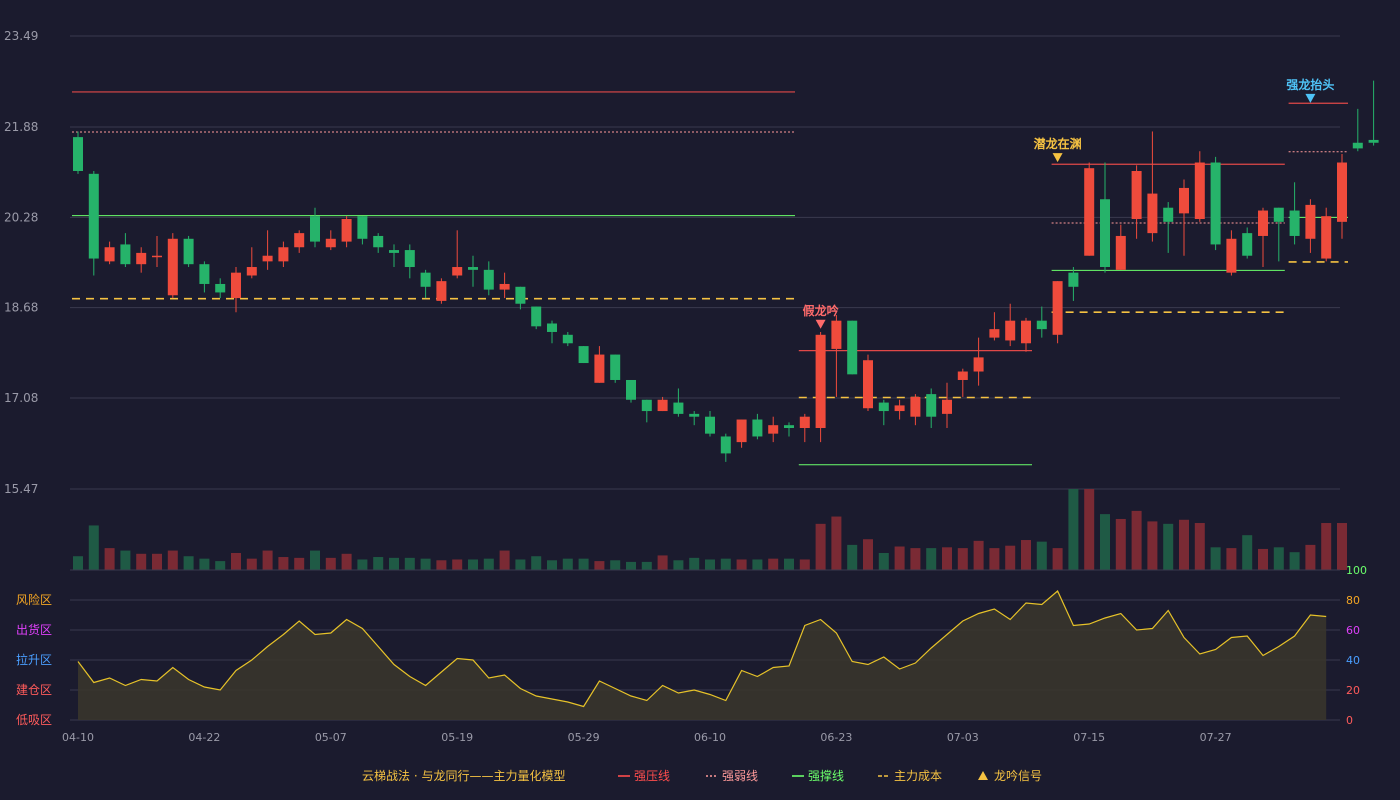  I want to click on x-axis-label: 04-22, so click(204, 737).